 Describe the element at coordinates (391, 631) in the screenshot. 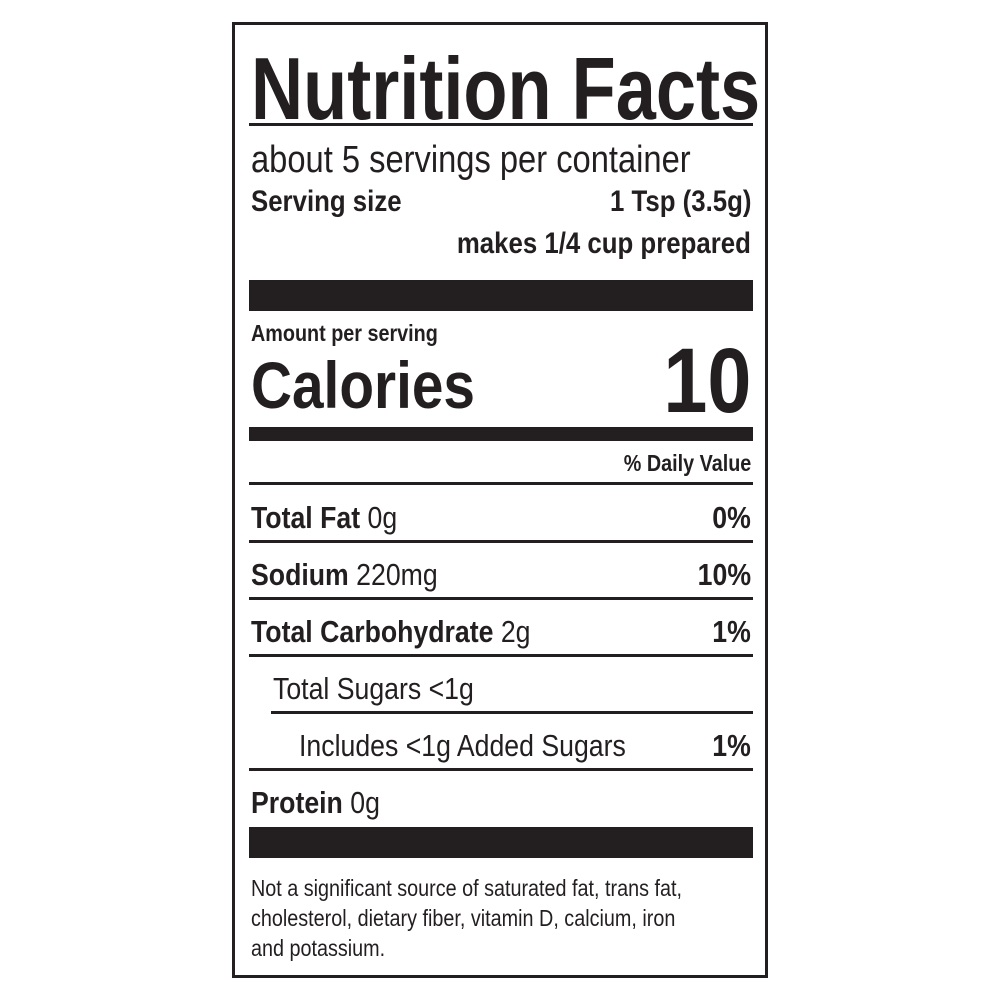

I see `nutrient-total-carbohydrate: Total Carbohydrate 2g` at that location.